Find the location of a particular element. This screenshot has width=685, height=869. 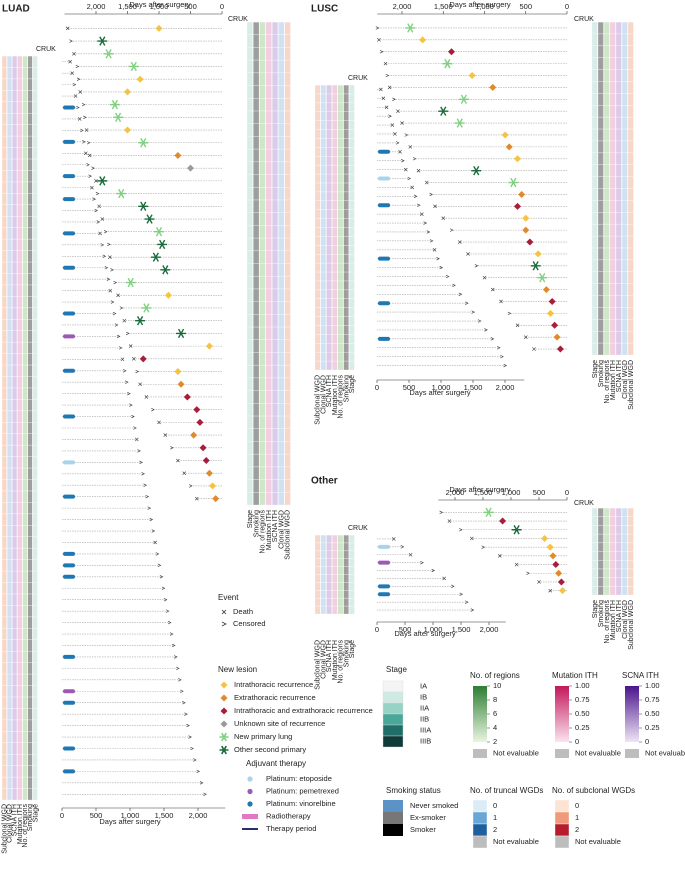

color-bar-label: 0.75 is located at coordinates (582, 699).